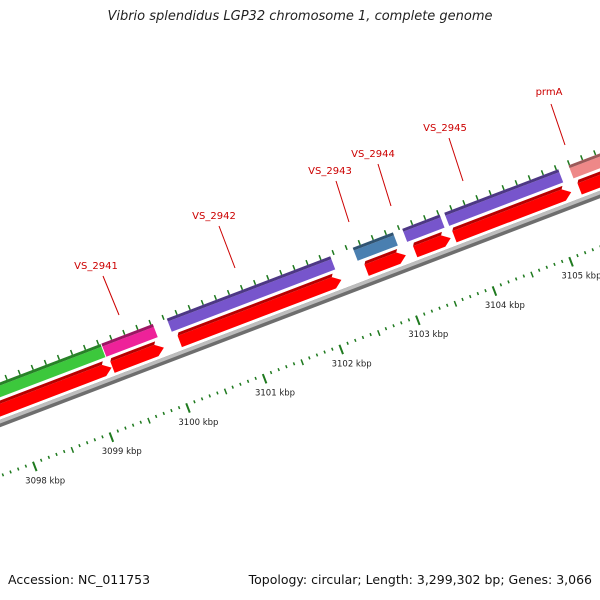 Image resolution: width=600 pixels, height=600 pixels. Describe the element at coordinates (275, 394) in the screenshot. I see `scale-label: 3101 kbp` at that location.